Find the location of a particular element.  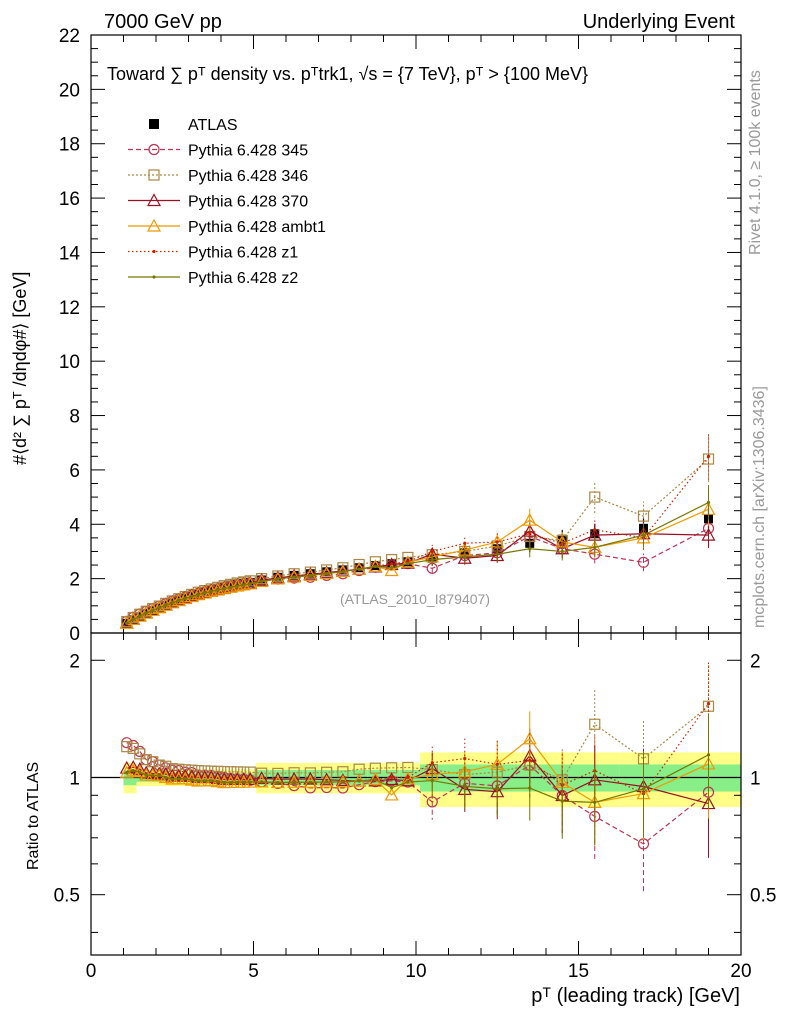

x-axis-label: pᵀ (leading track) [GeV] is located at coordinates (635, 996).